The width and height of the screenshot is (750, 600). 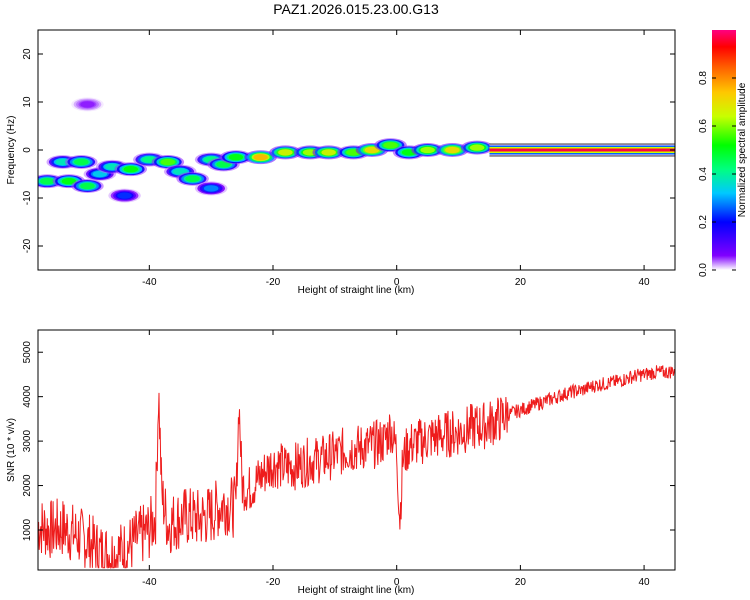 What do you see at coordinates (11, 150) in the screenshot?
I see `spectrogram-ylabel: Frequency (Hz)` at bounding box center [11, 150].